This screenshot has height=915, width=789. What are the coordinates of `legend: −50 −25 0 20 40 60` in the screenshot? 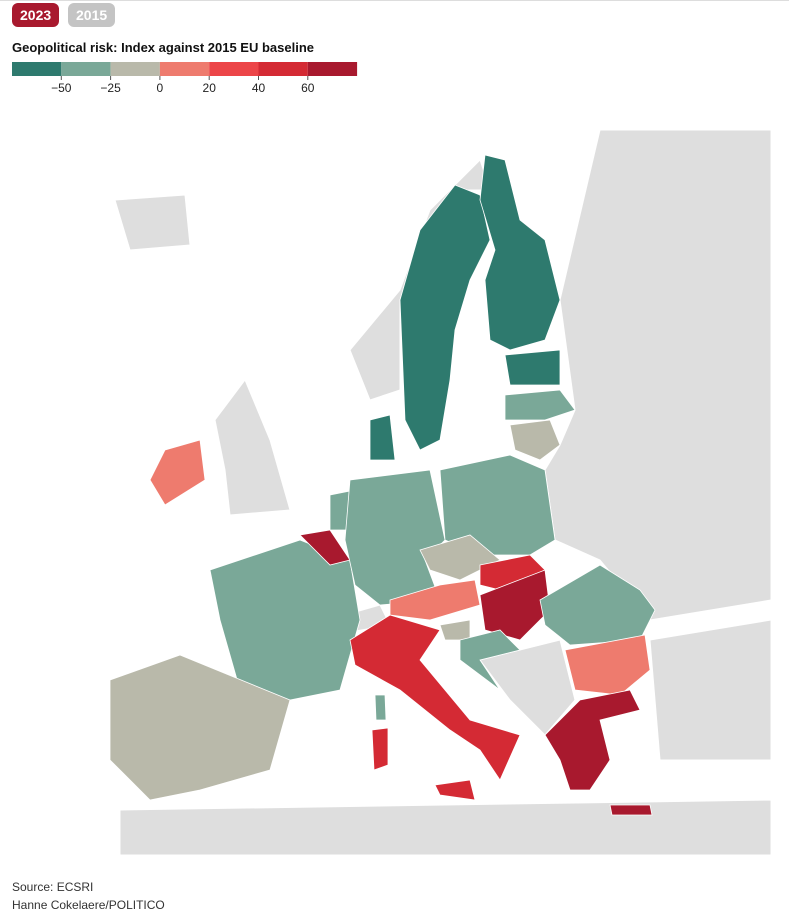 It's located at (185, 78).